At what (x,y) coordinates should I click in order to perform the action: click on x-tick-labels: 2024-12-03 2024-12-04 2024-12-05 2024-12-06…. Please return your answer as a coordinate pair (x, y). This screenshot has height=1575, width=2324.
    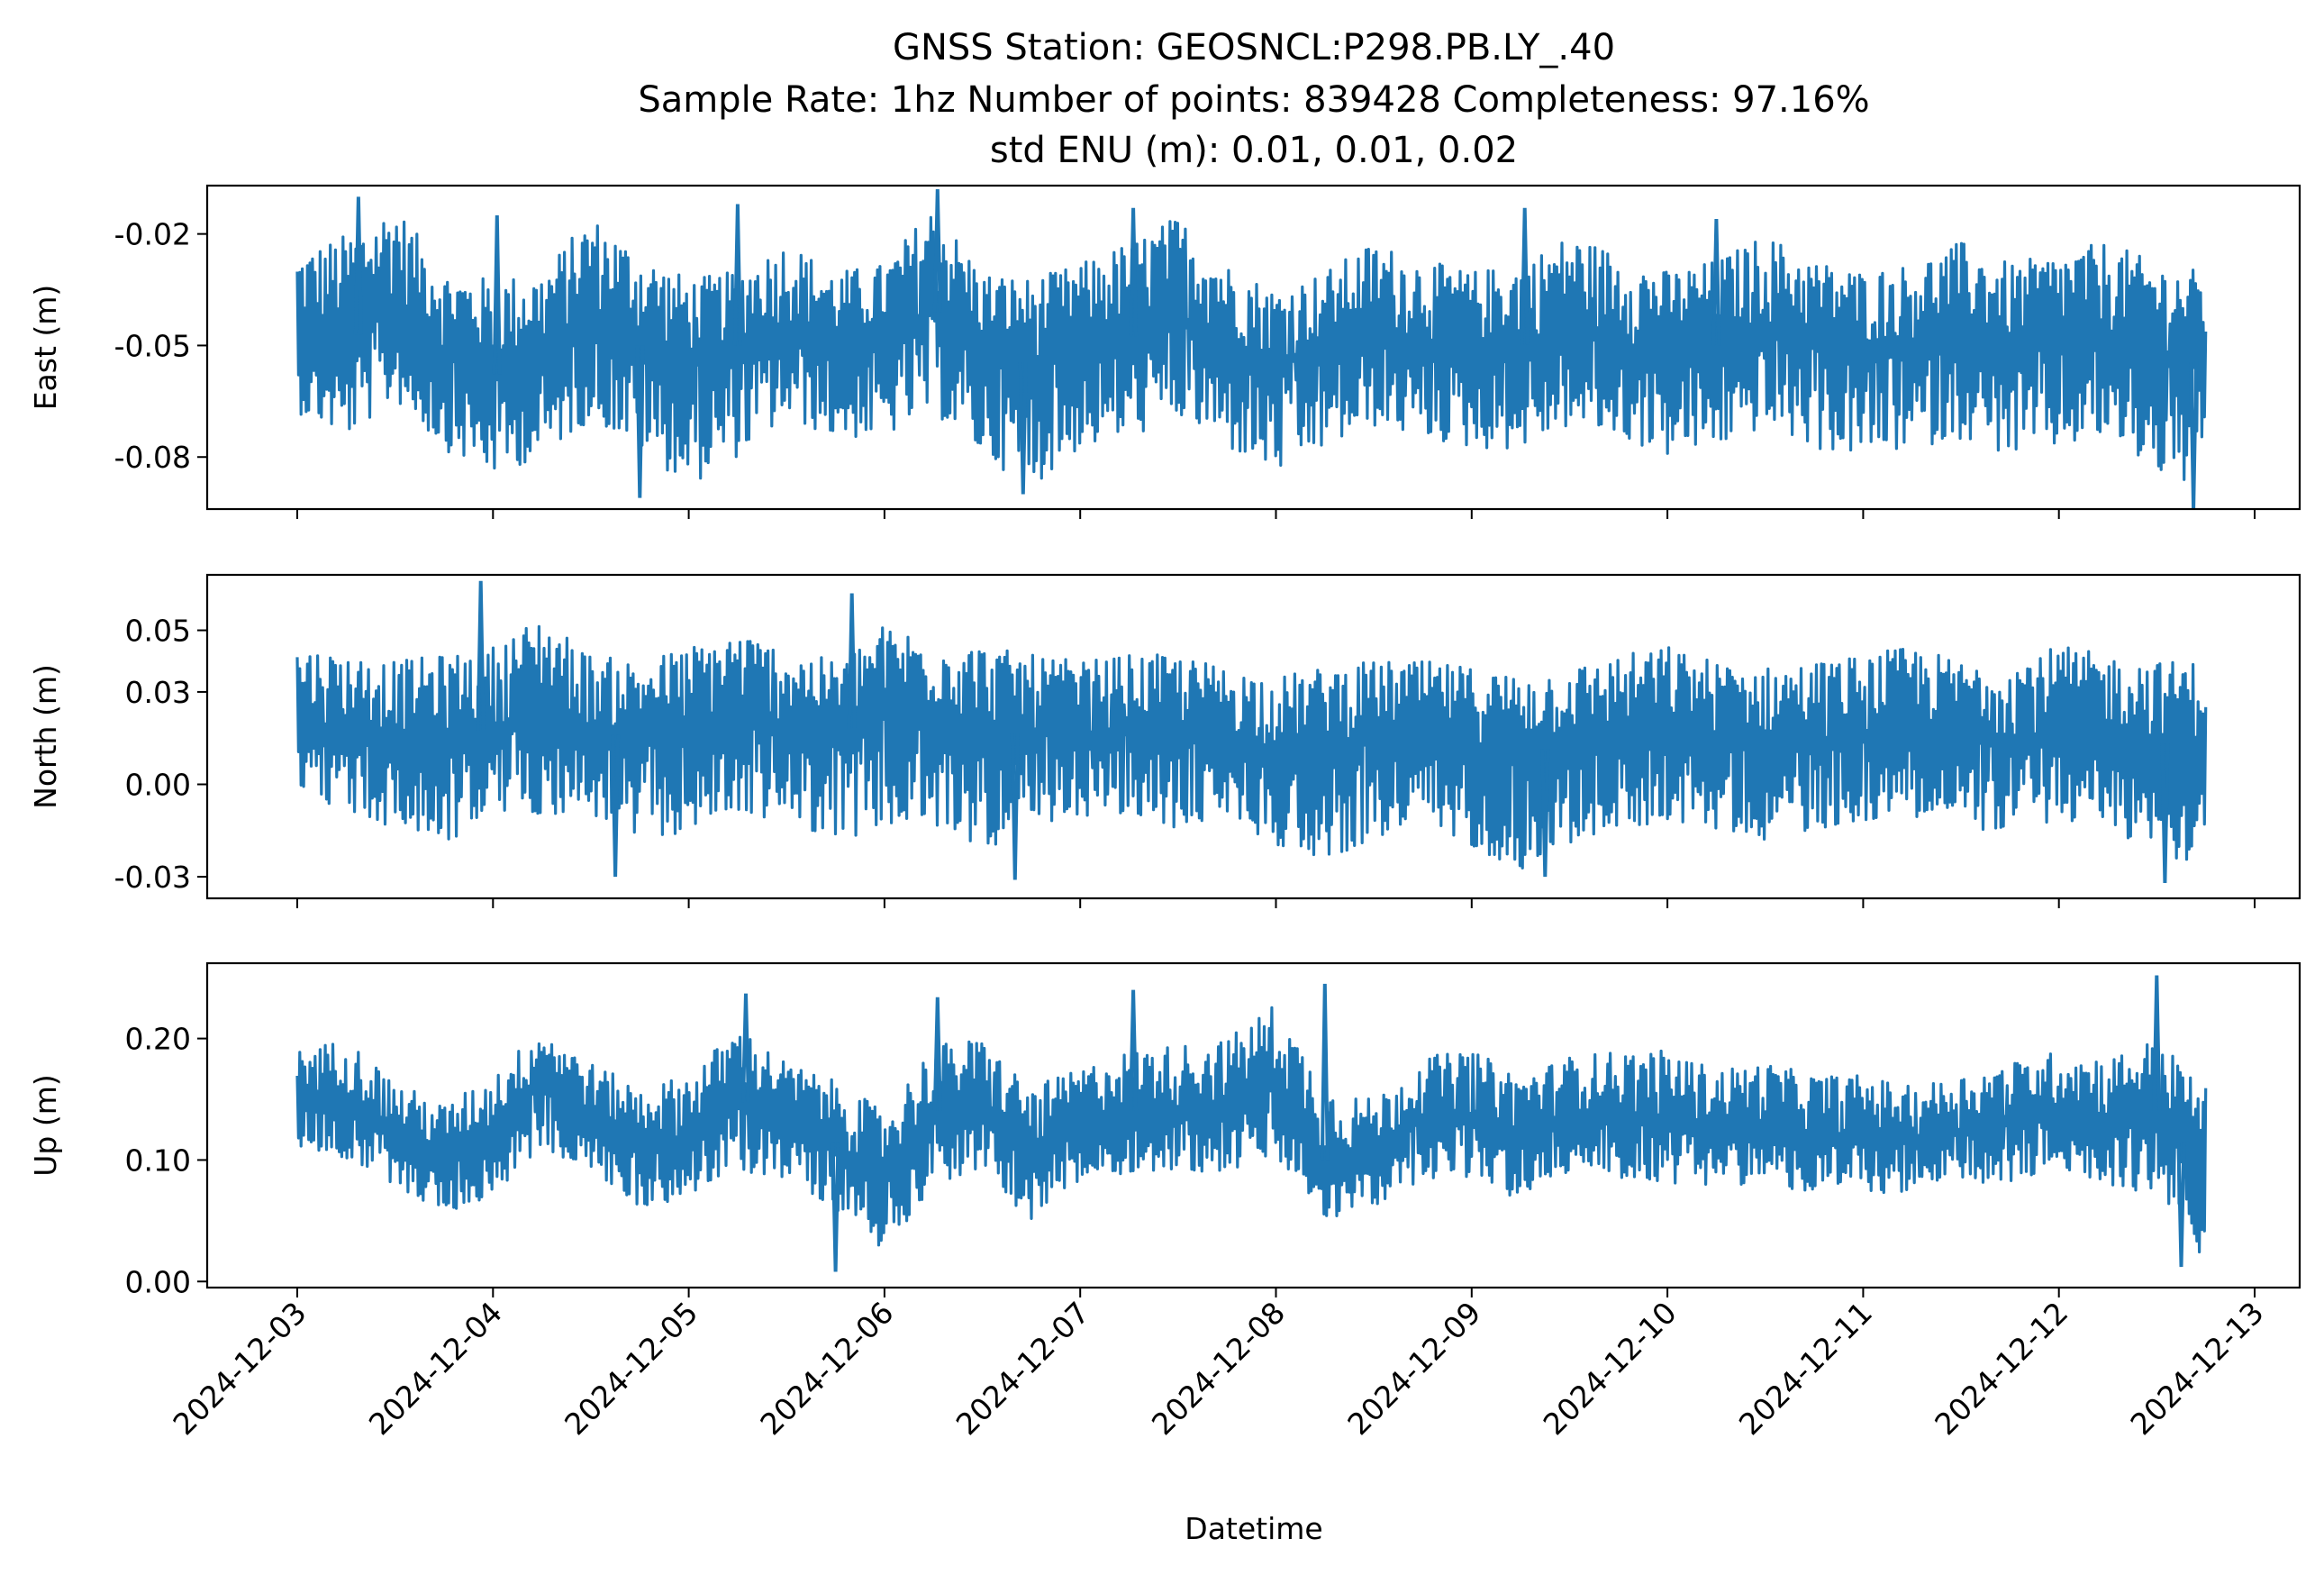
    Looking at the image, I should click on (1218, 1368).